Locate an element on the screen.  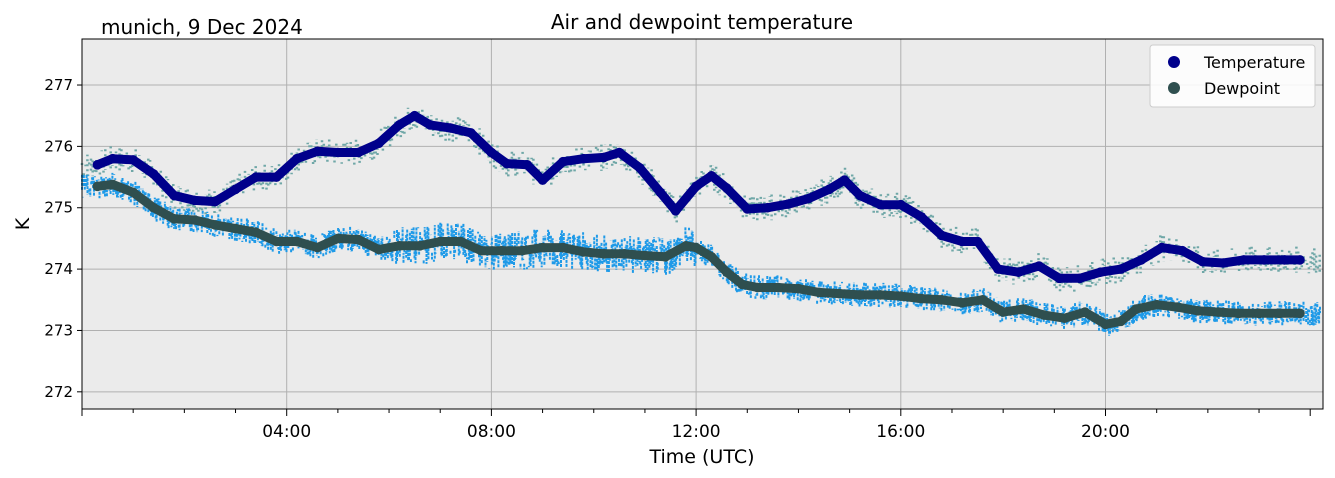
legend: Temperature Dewpoint is located at coordinates (1232, 76).